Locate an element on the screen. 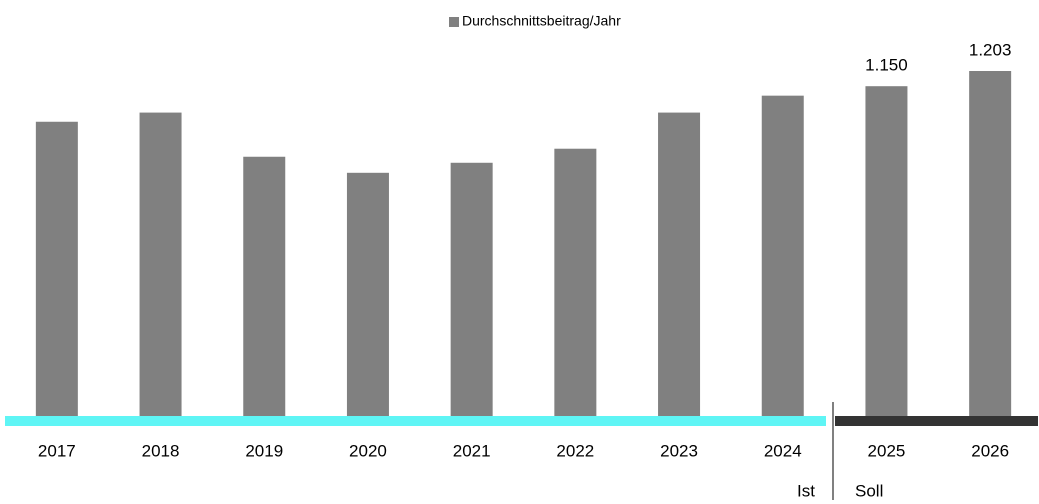  baseline-ist is located at coordinates (415, 421).